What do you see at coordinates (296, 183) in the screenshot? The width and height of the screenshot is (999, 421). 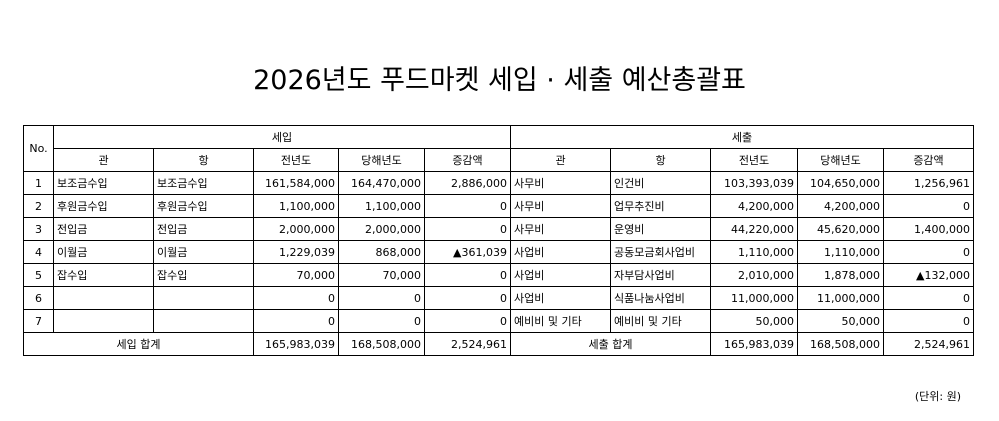 I see `table-cell: 161,584,000` at bounding box center [296, 183].